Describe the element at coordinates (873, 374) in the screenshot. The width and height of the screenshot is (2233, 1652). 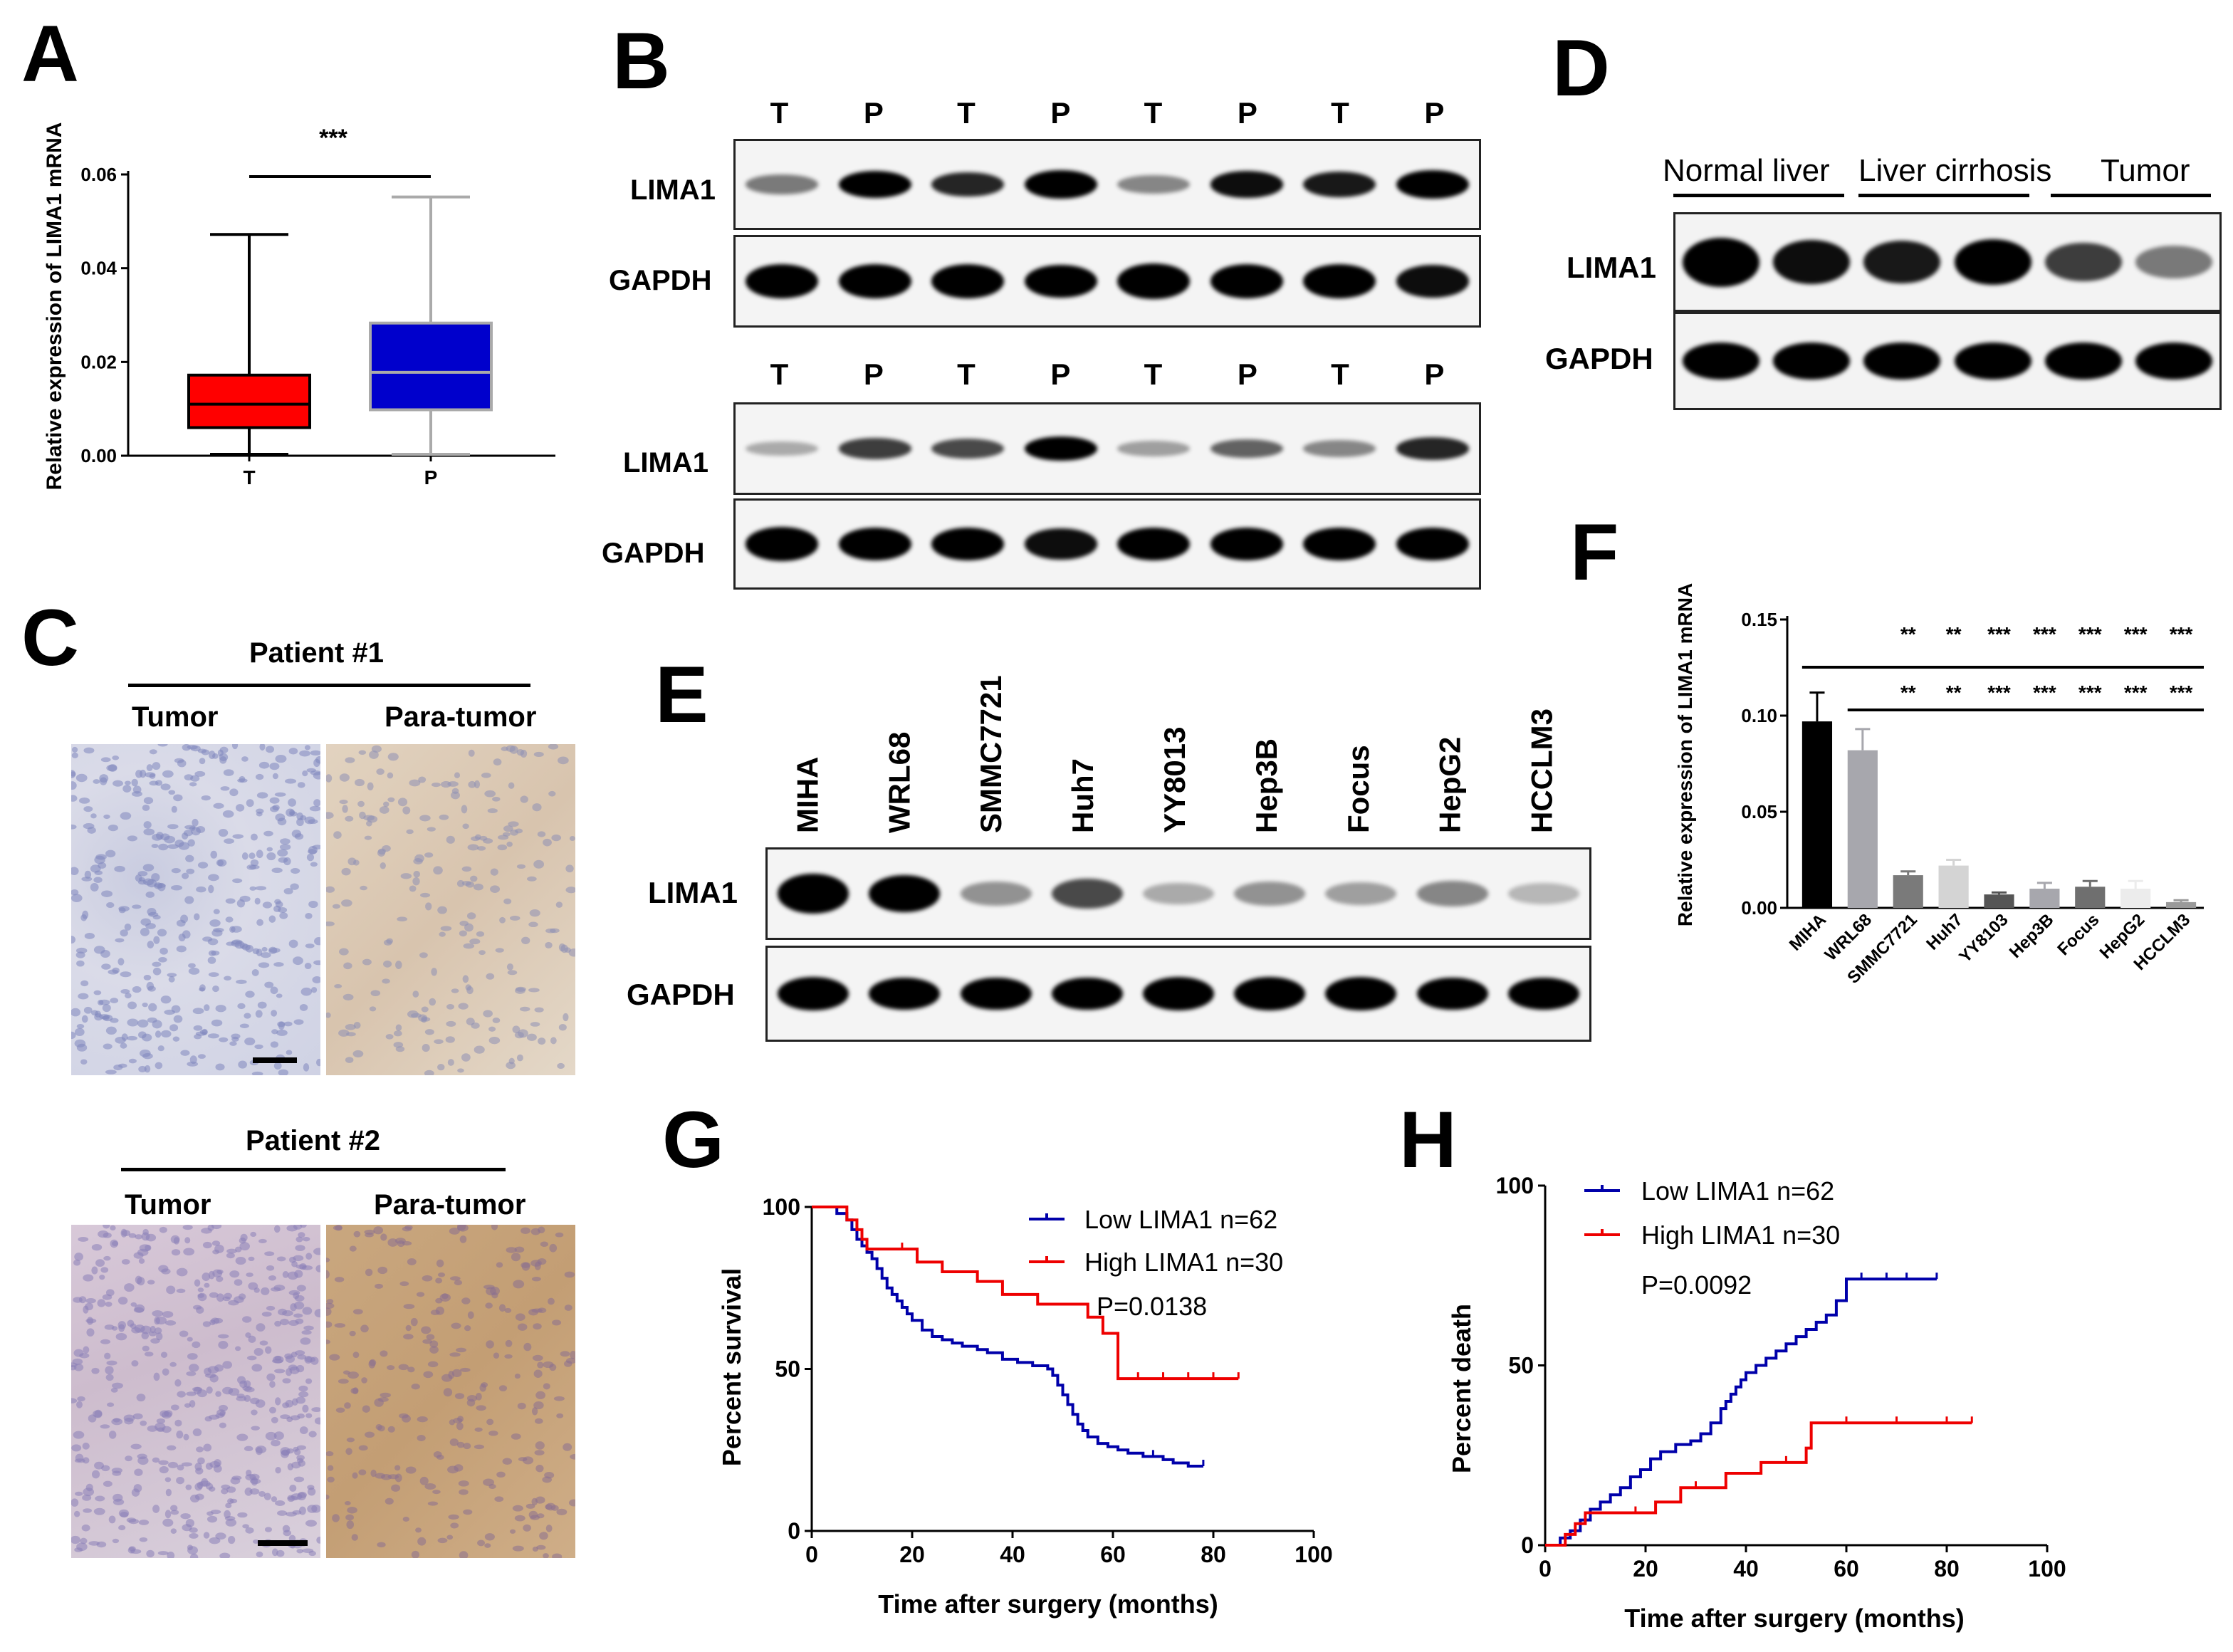
I see `lane-label: P` at that location.